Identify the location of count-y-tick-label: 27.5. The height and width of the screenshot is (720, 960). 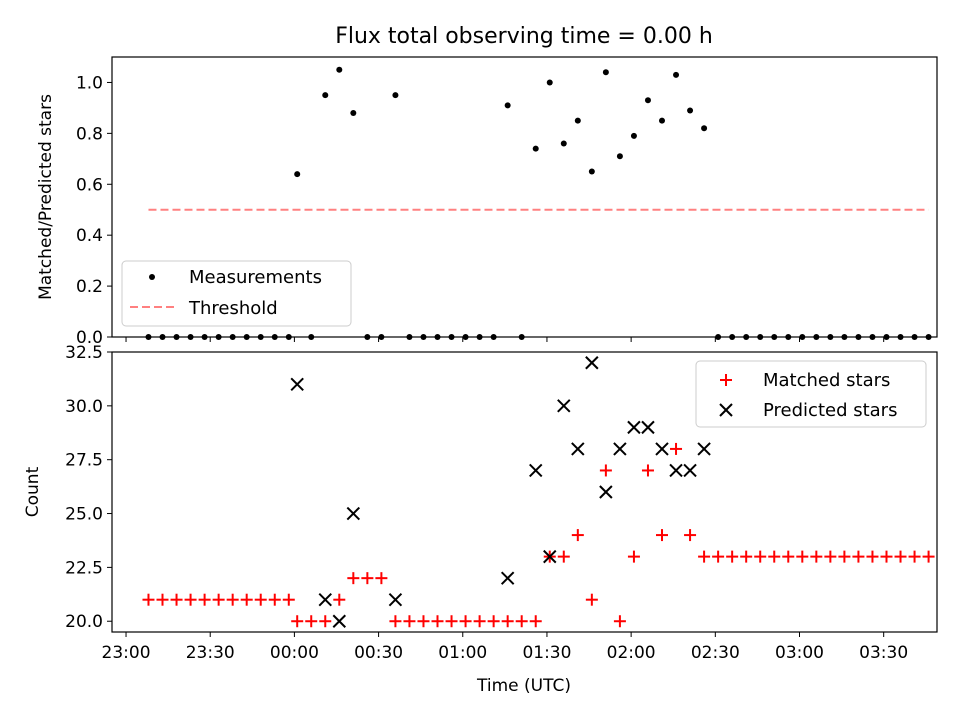
(84, 461).